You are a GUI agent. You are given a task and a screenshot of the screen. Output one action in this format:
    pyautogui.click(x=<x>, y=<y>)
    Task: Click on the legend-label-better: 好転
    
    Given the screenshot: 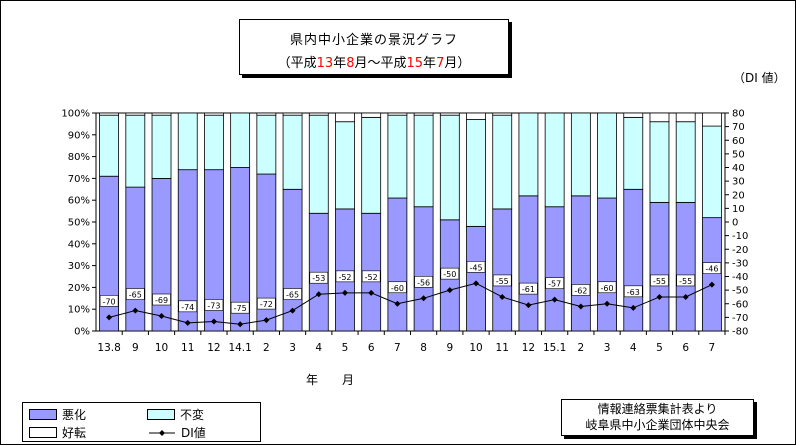 What is the action you would take?
    pyautogui.click(x=74, y=433)
    